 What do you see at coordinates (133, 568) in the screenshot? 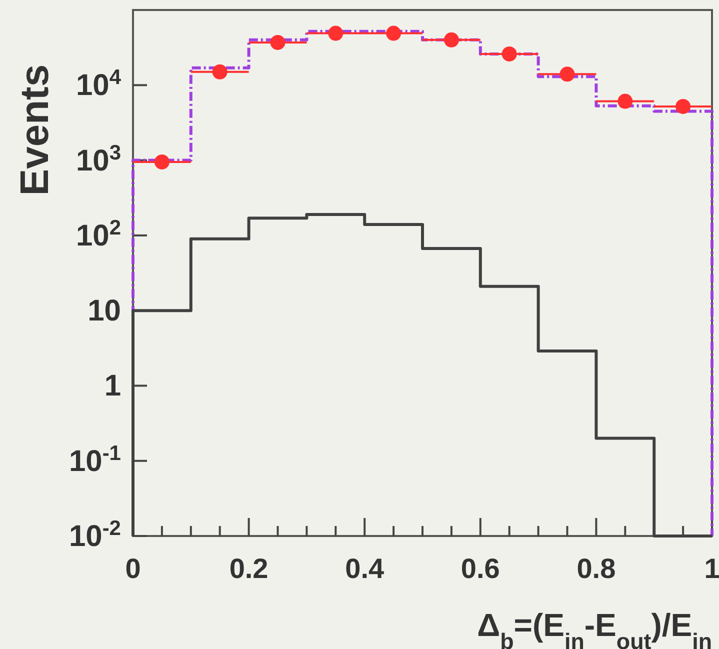
I see `x-tick-label: 0` at bounding box center [133, 568].